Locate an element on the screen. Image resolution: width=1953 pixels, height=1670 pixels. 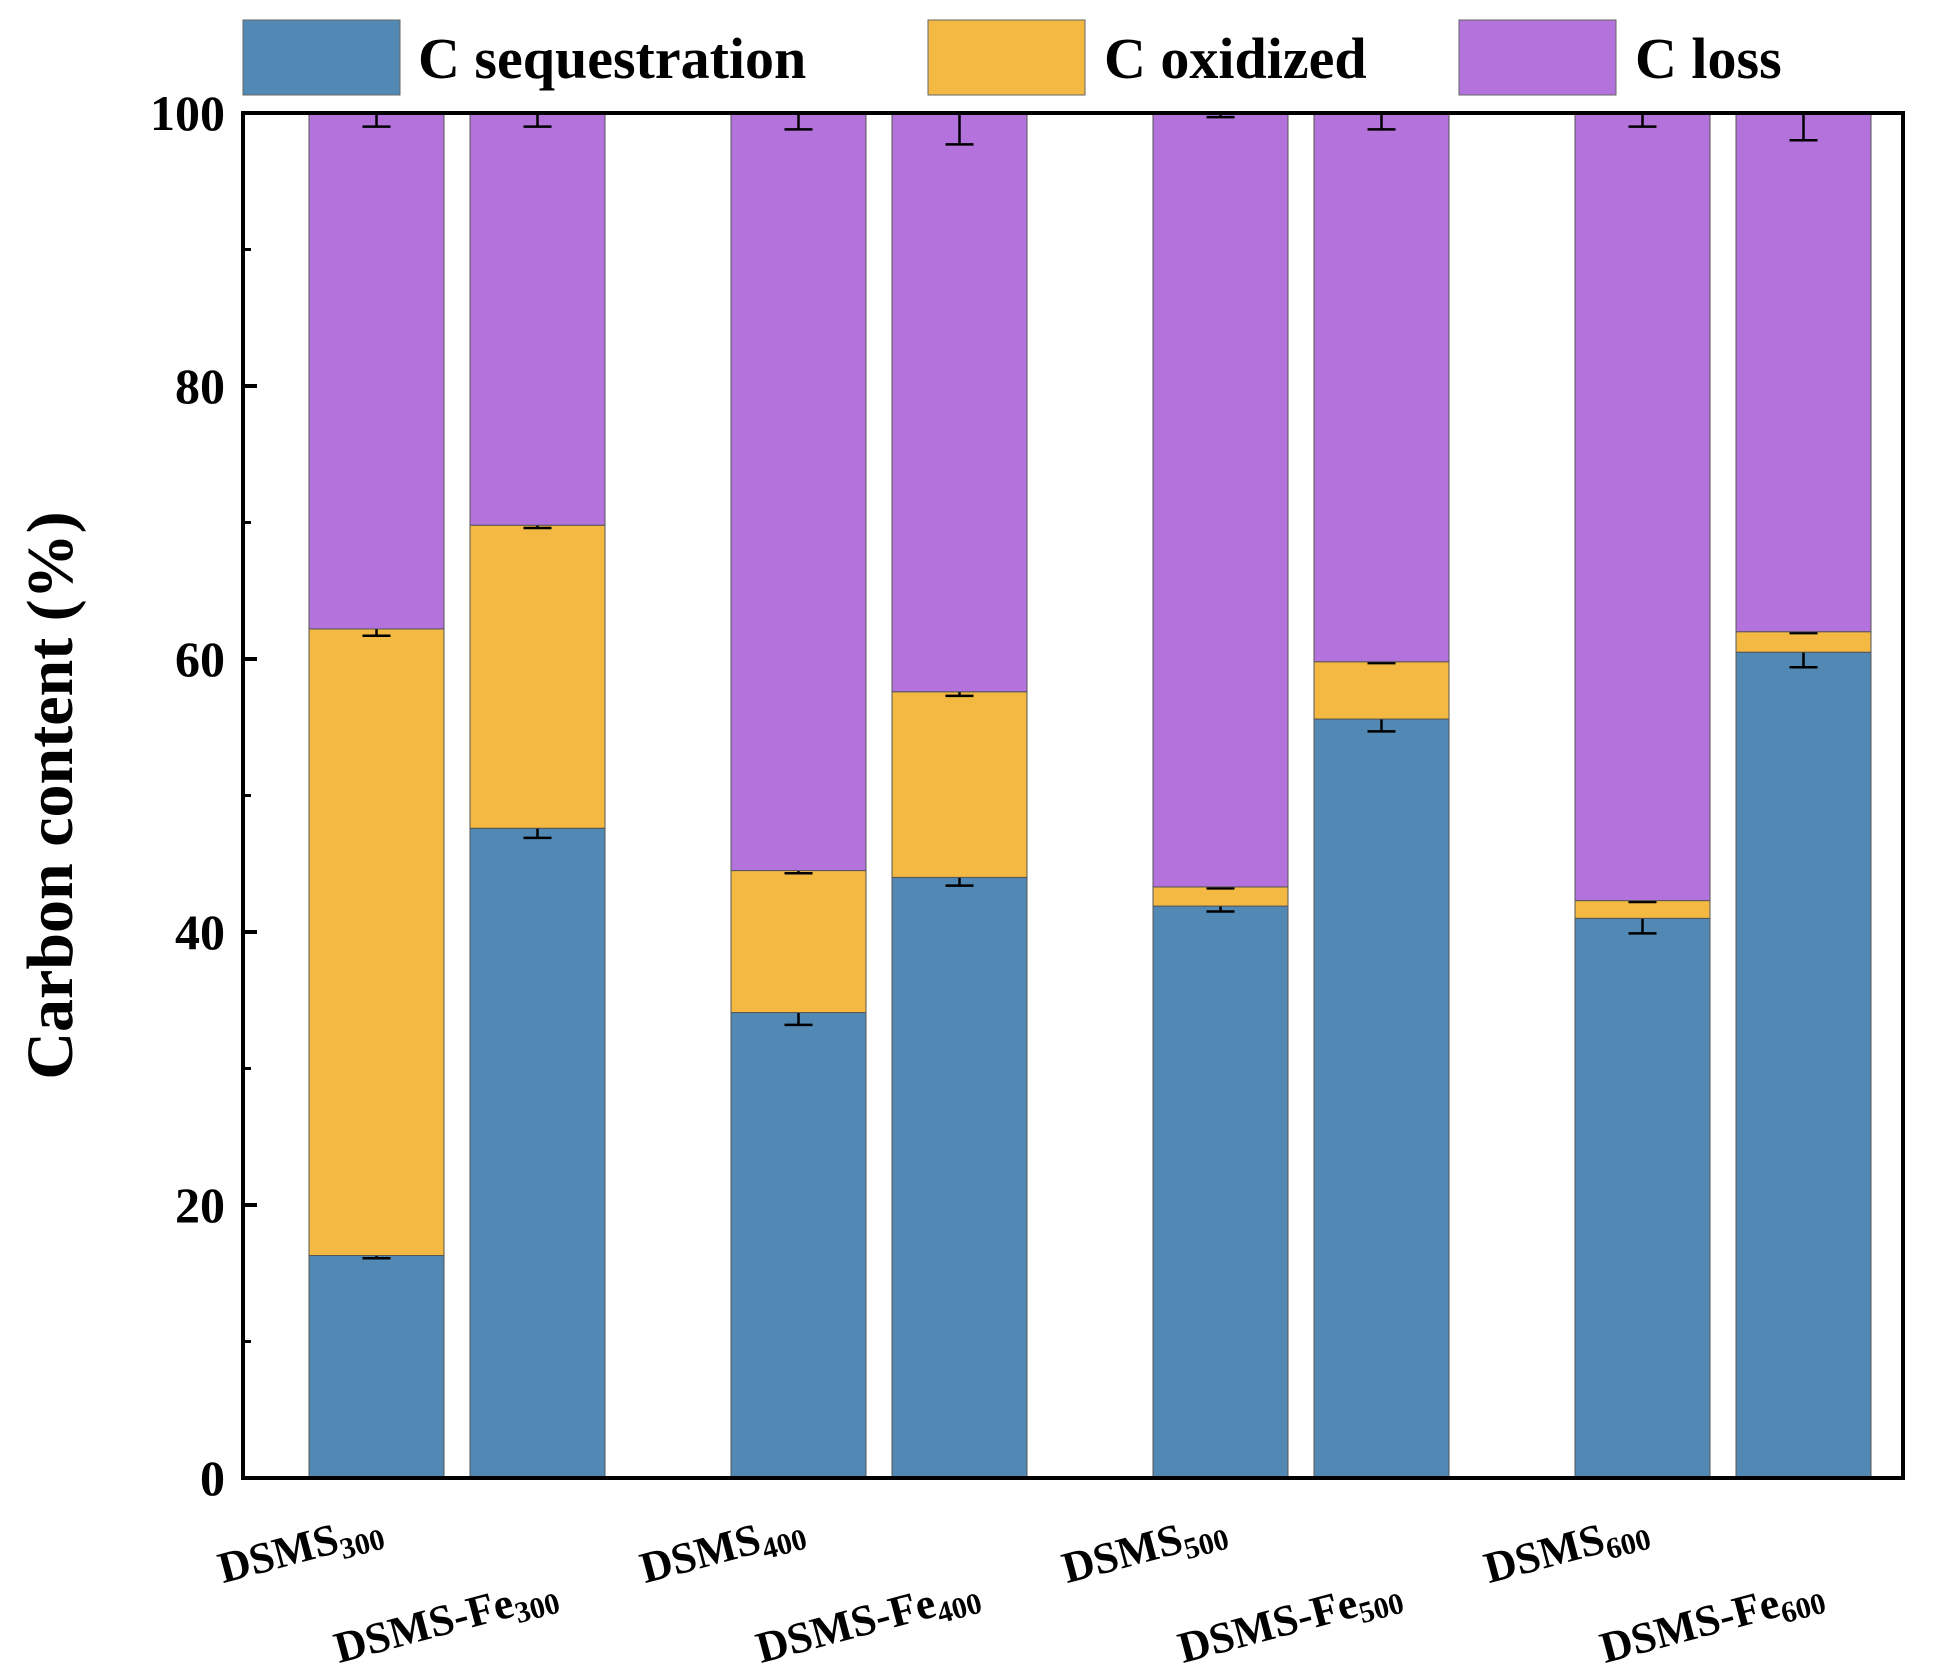
bar-c-loss-dsms-fe500 is located at coordinates (1381, 387).